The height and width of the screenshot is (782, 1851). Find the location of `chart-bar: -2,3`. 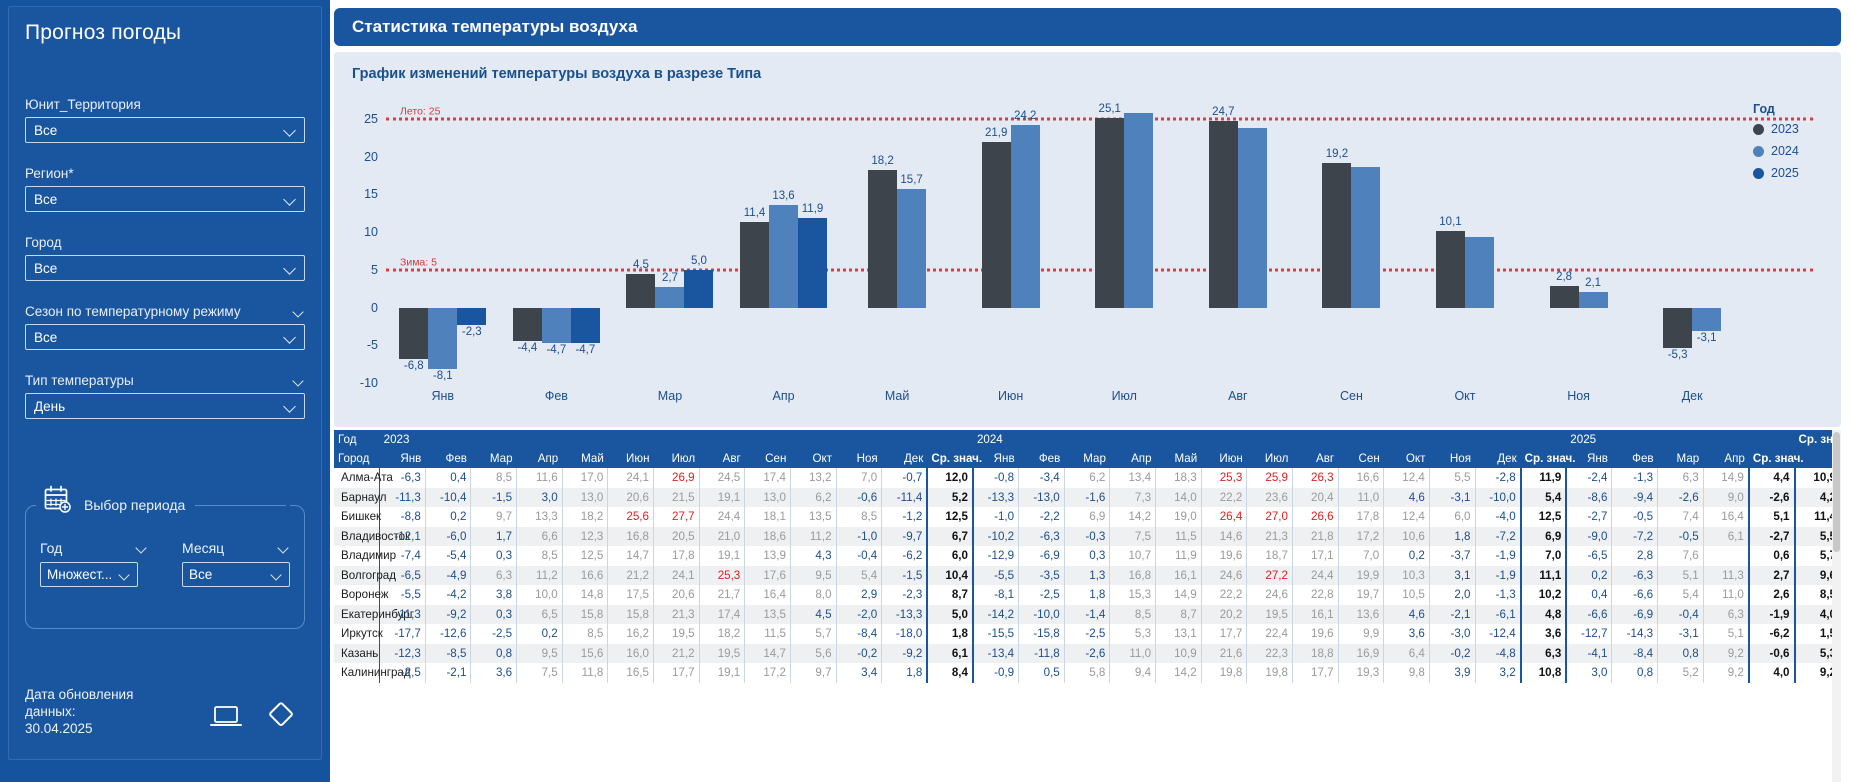

chart-bar: -2,3 is located at coordinates (472, 243).